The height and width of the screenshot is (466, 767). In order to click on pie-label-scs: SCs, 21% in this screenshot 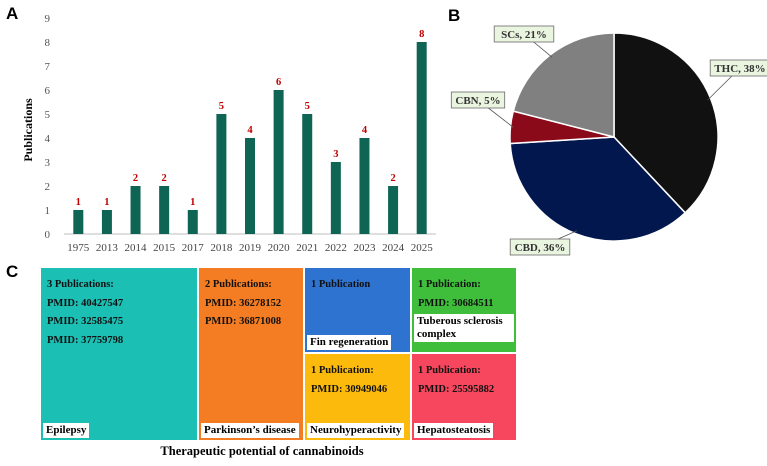, I will do `click(524, 35)`.